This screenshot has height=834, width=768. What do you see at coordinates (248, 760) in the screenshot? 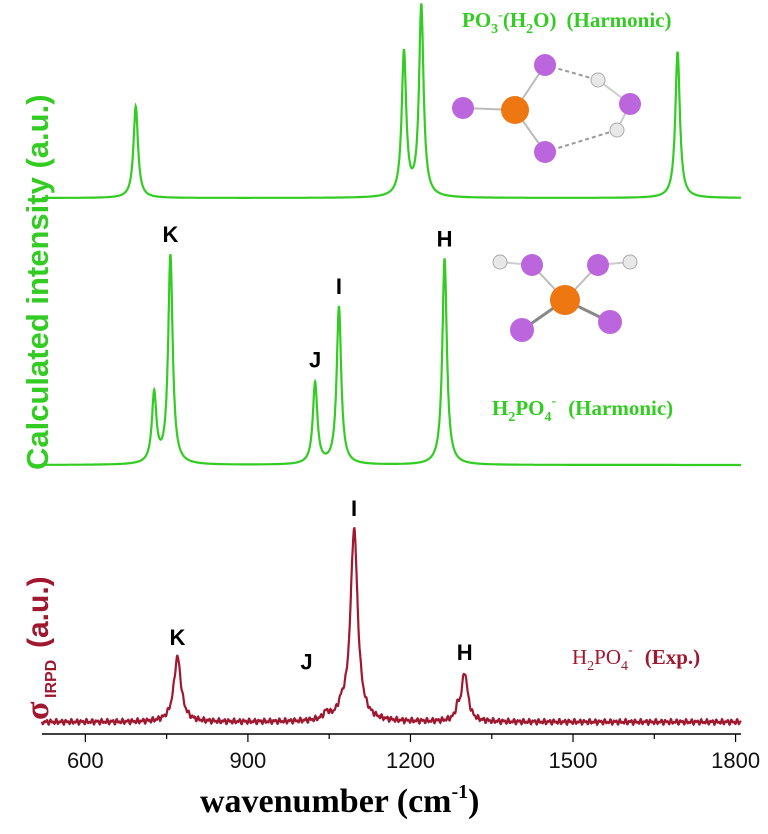
I see `x-tick-label: 900` at bounding box center [248, 760].